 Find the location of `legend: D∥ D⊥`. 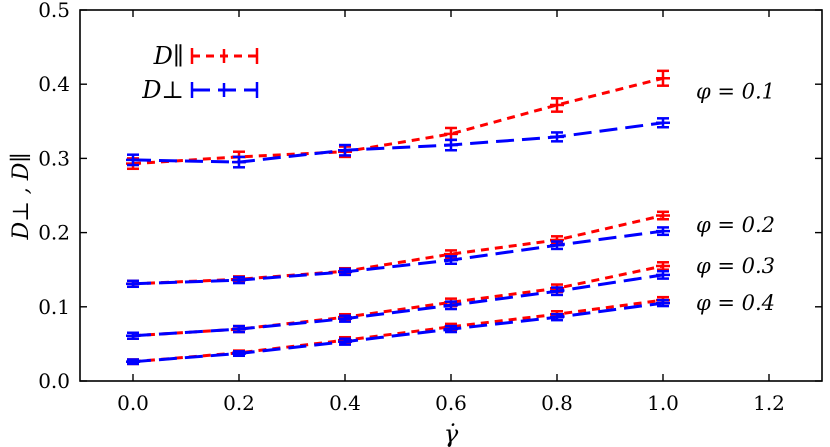

legend: D∥ D⊥ is located at coordinates (200, 73).